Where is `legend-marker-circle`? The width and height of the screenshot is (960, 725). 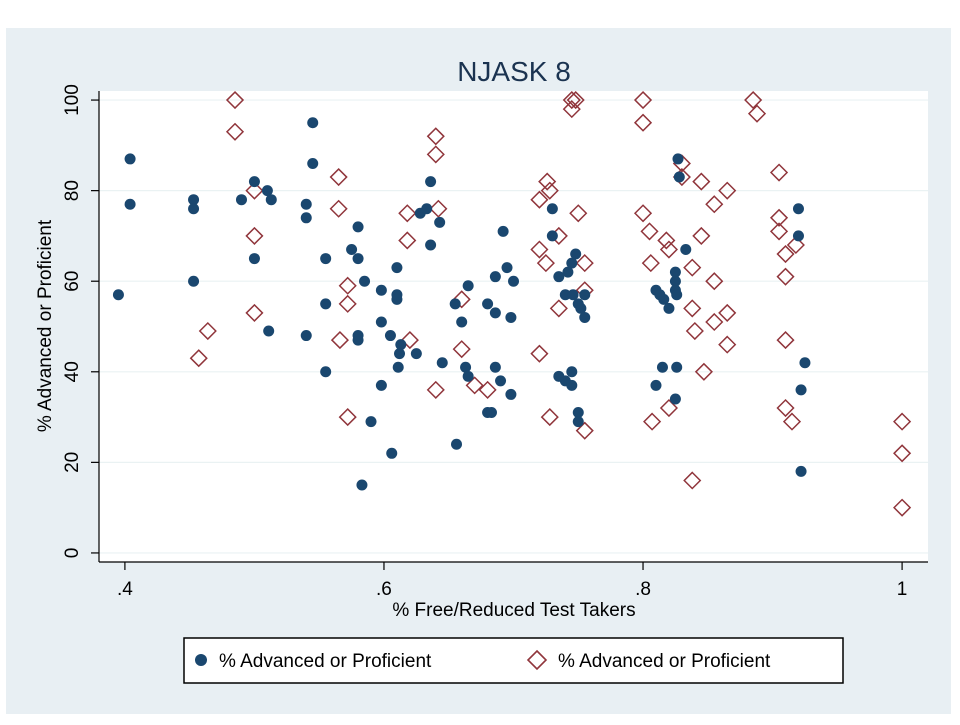
legend-marker-circle is located at coordinates (201, 660).